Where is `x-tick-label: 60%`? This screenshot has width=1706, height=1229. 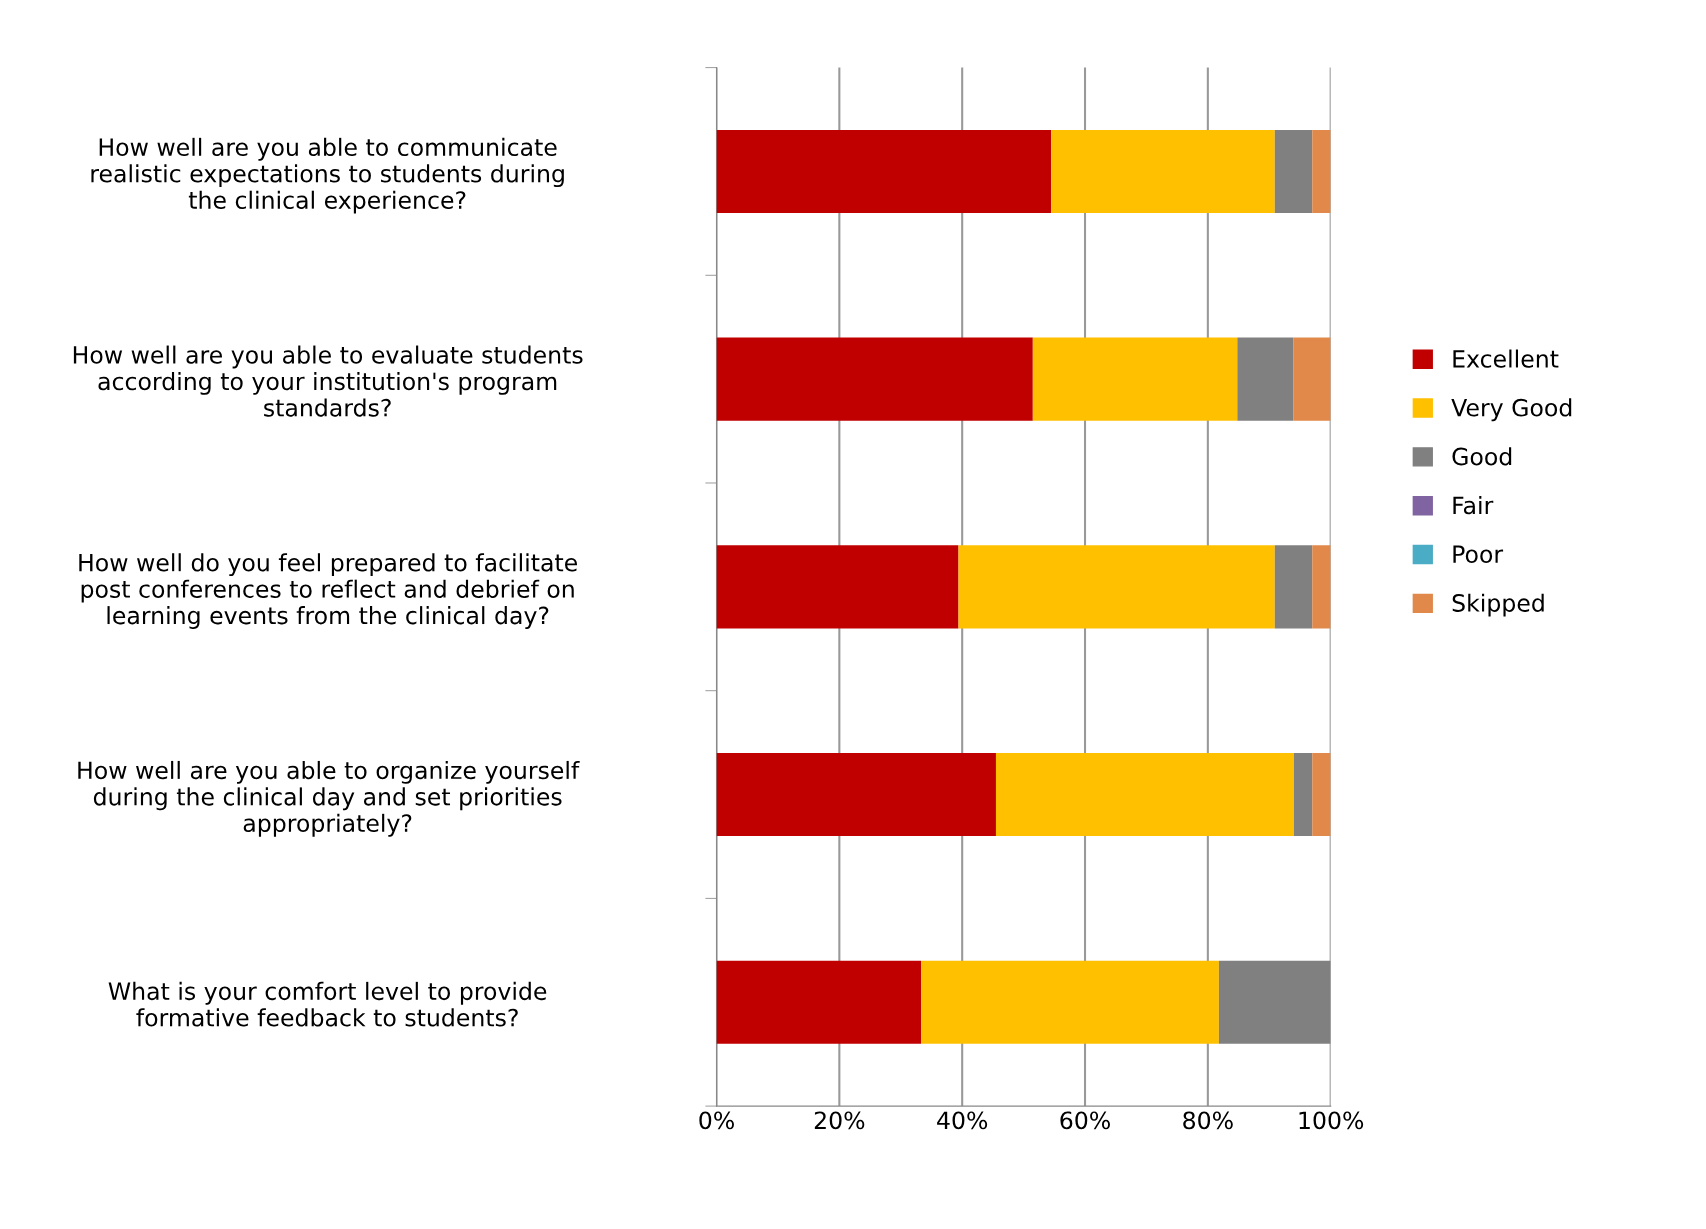
x-tick-label: 60% is located at coordinates (1085, 1120).